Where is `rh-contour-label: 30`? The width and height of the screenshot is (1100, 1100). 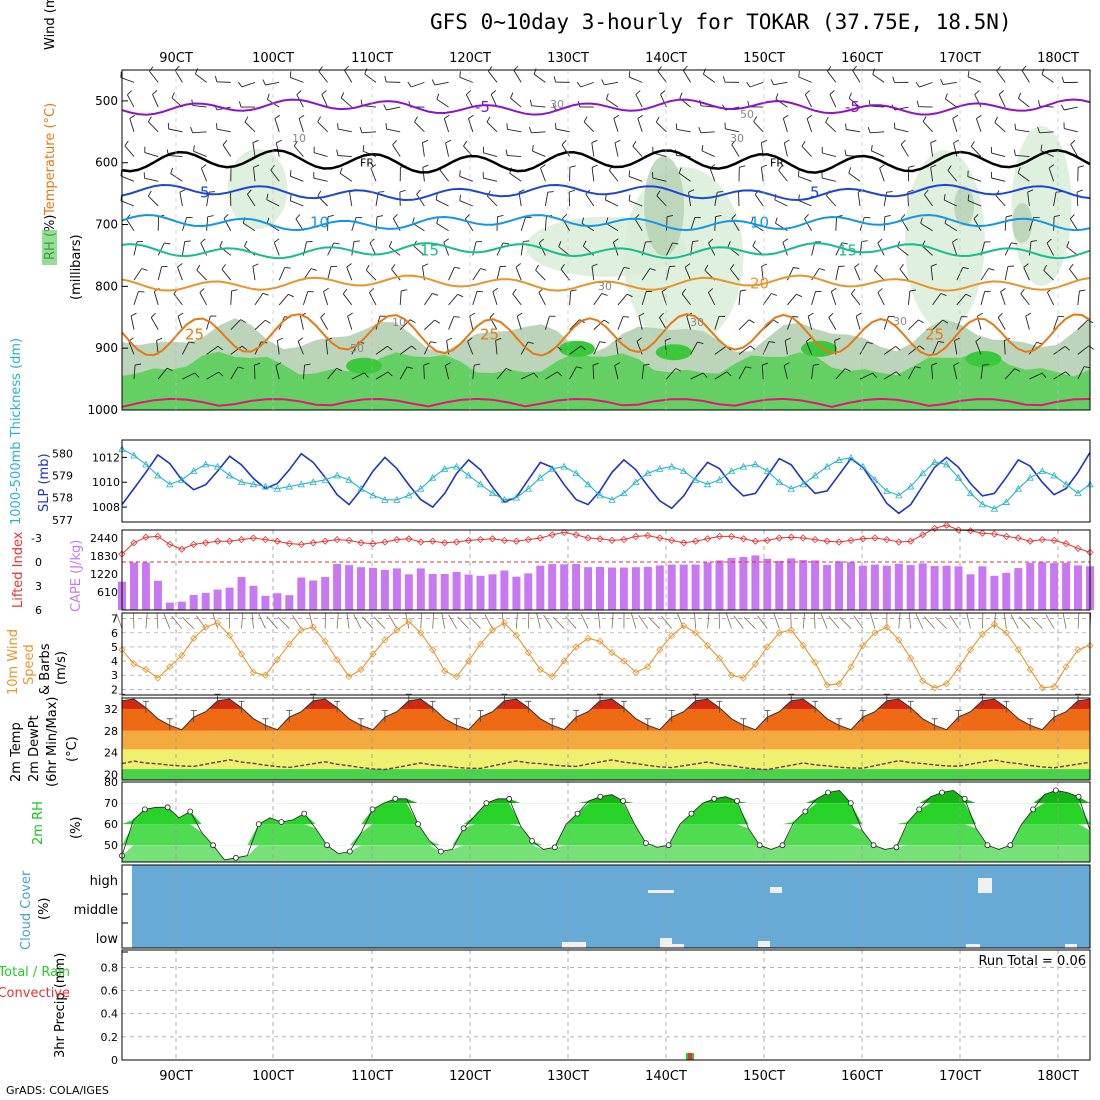 rh-contour-label: 30 is located at coordinates (605, 286).